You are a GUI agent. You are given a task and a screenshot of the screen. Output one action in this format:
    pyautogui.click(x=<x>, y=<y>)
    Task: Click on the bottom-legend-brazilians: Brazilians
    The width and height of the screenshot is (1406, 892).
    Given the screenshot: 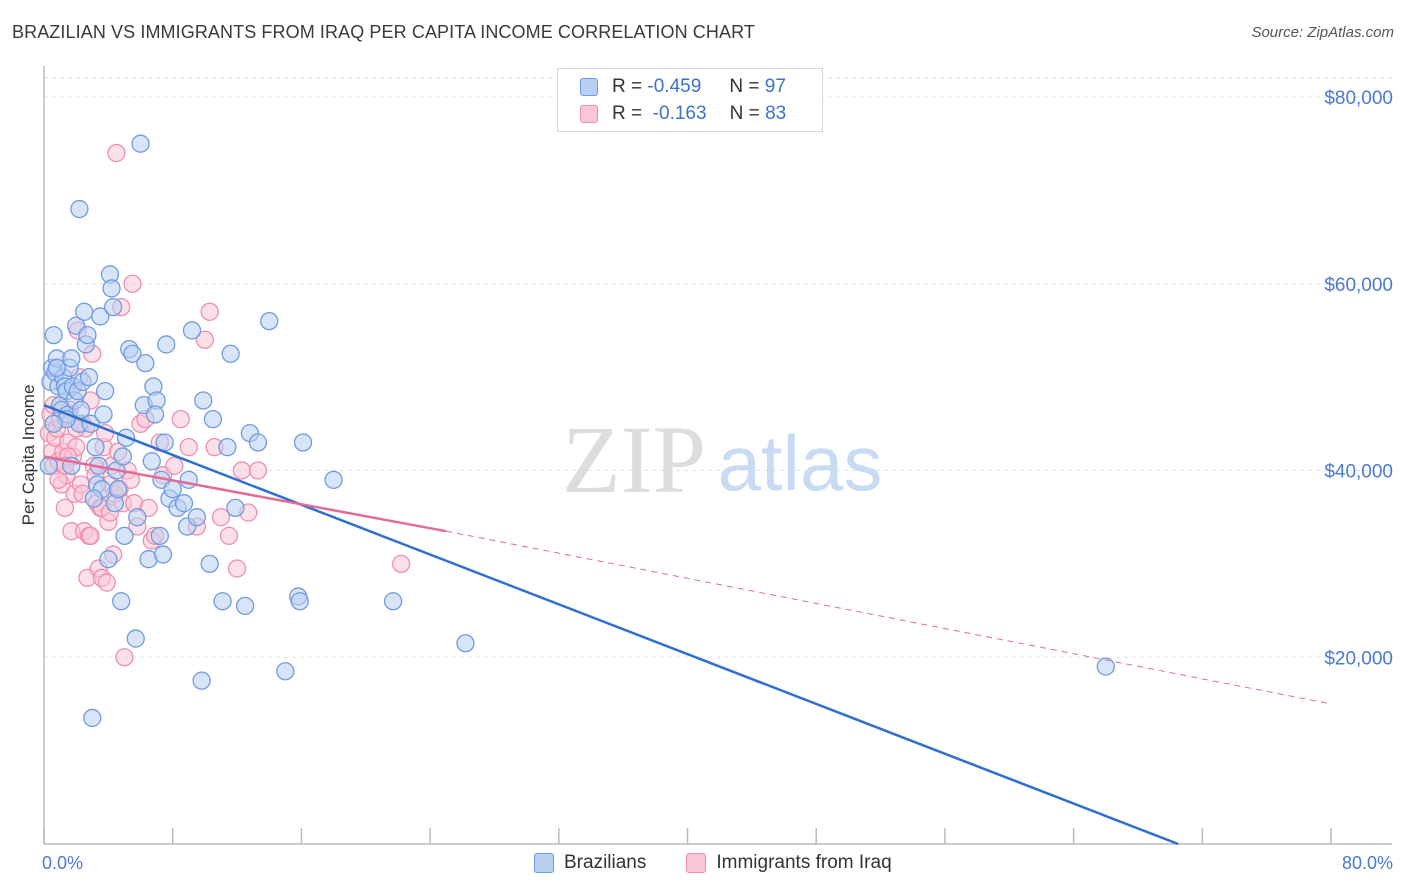 What is the action you would take?
    pyautogui.click(x=590, y=863)
    